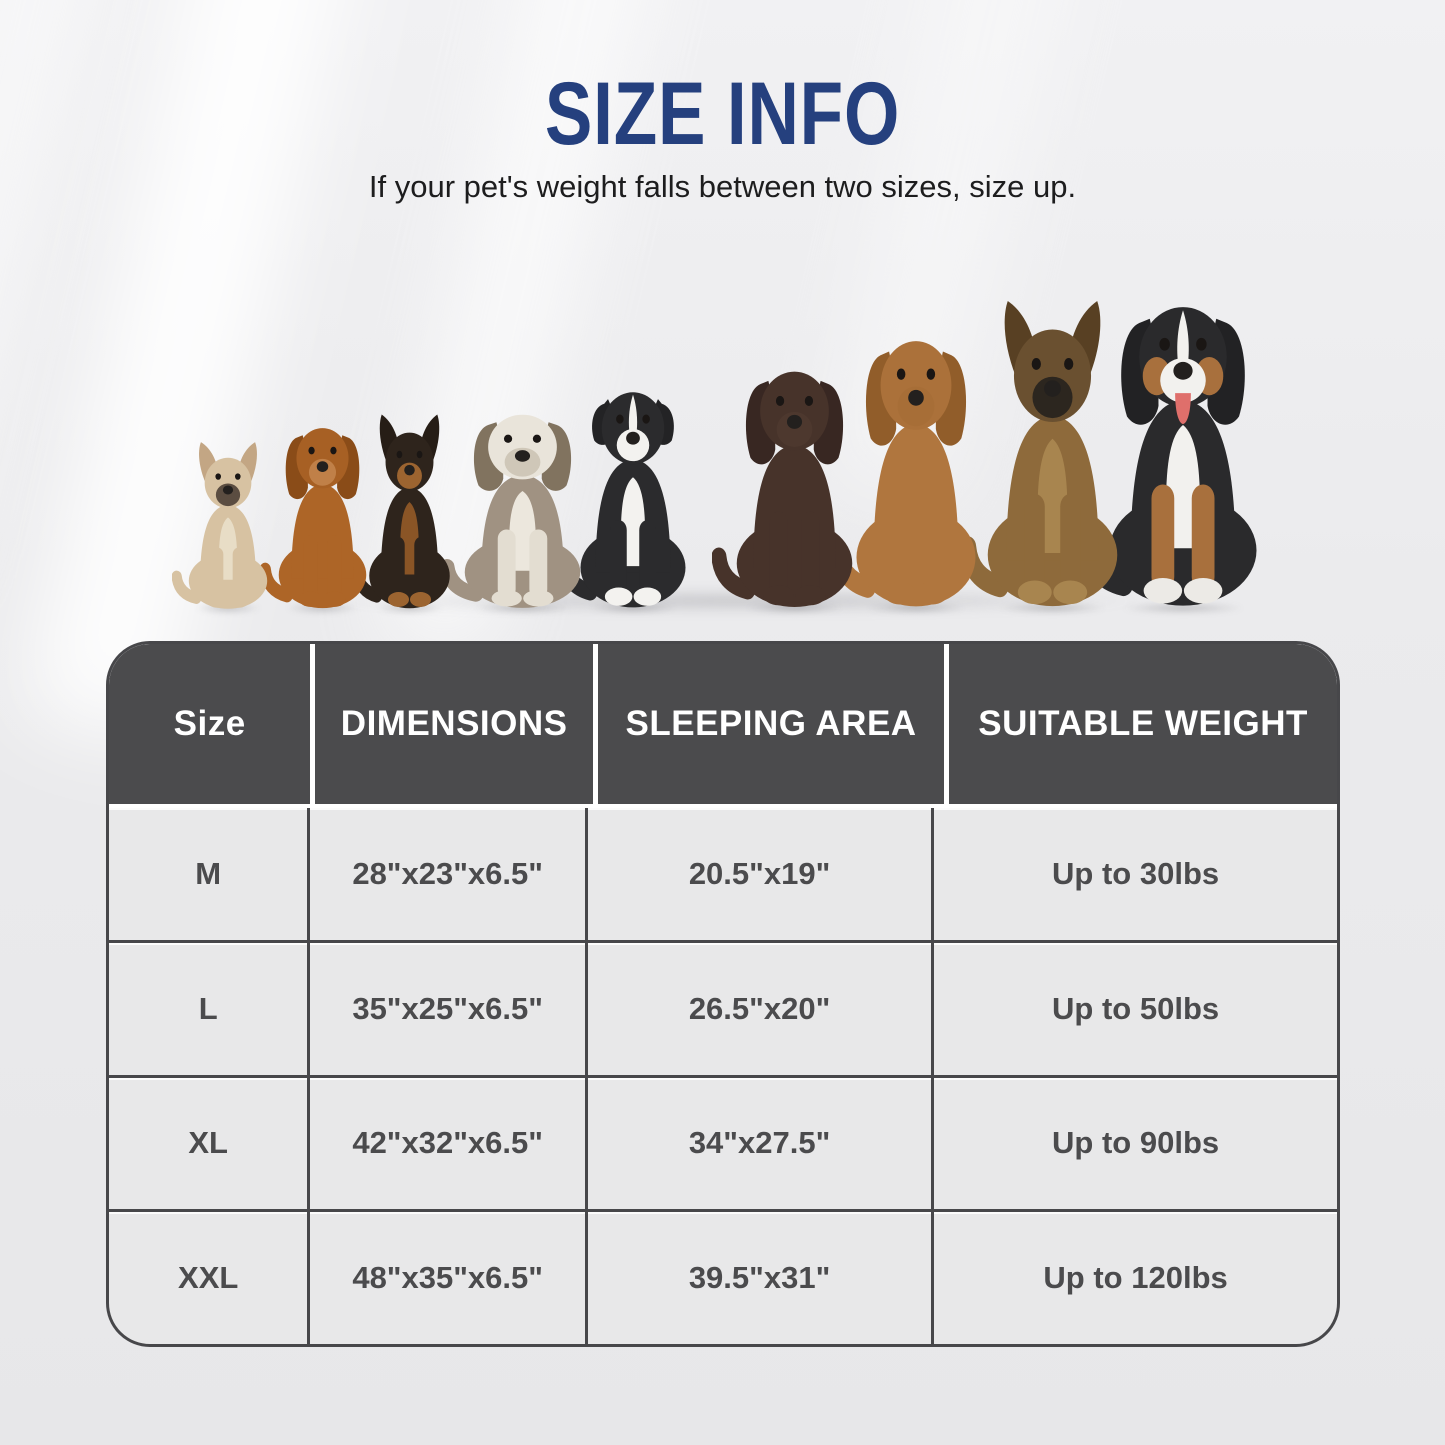 This screenshot has height=1445, width=1445. What do you see at coordinates (1135, 1278) in the screenshot?
I see `suitable-weight-cell: Up to 120lbs` at bounding box center [1135, 1278].